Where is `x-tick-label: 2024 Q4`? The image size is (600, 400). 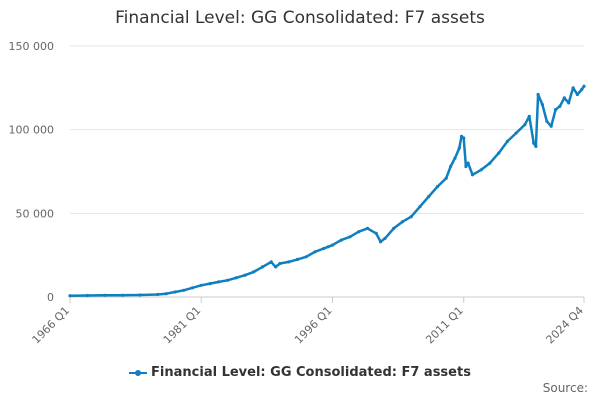 x-tick-label: 2024 Q4 is located at coordinates (565, 325).